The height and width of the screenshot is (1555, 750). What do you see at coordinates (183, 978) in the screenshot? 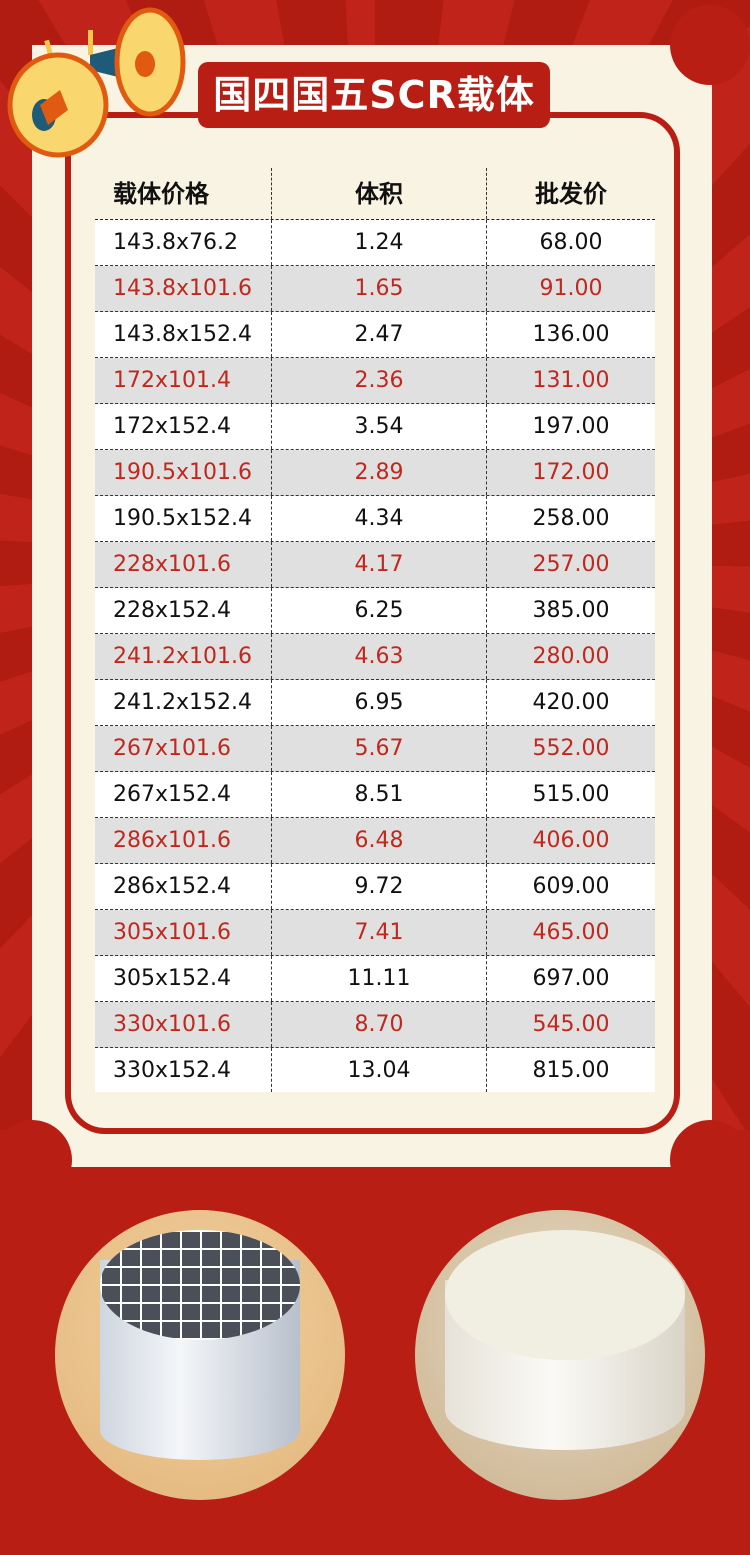
I see `cell-spec: 305x152.4` at bounding box center [183, 978].